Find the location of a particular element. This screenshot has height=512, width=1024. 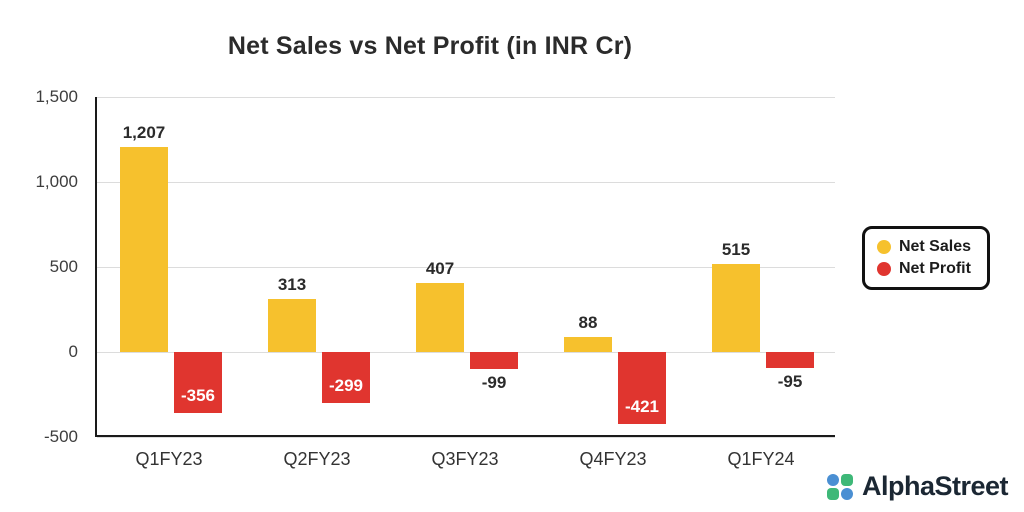

bar-net-profit-q1fy24 is located at coordinates (790, 360).